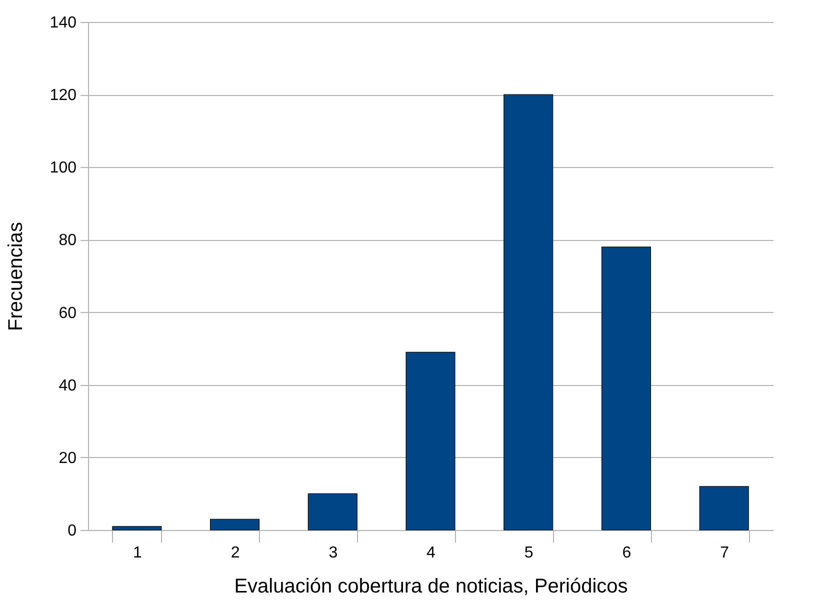  Describe the element at coordinates (63, 95) in the screenshot. I see `y-tick-label: 120` at that location.